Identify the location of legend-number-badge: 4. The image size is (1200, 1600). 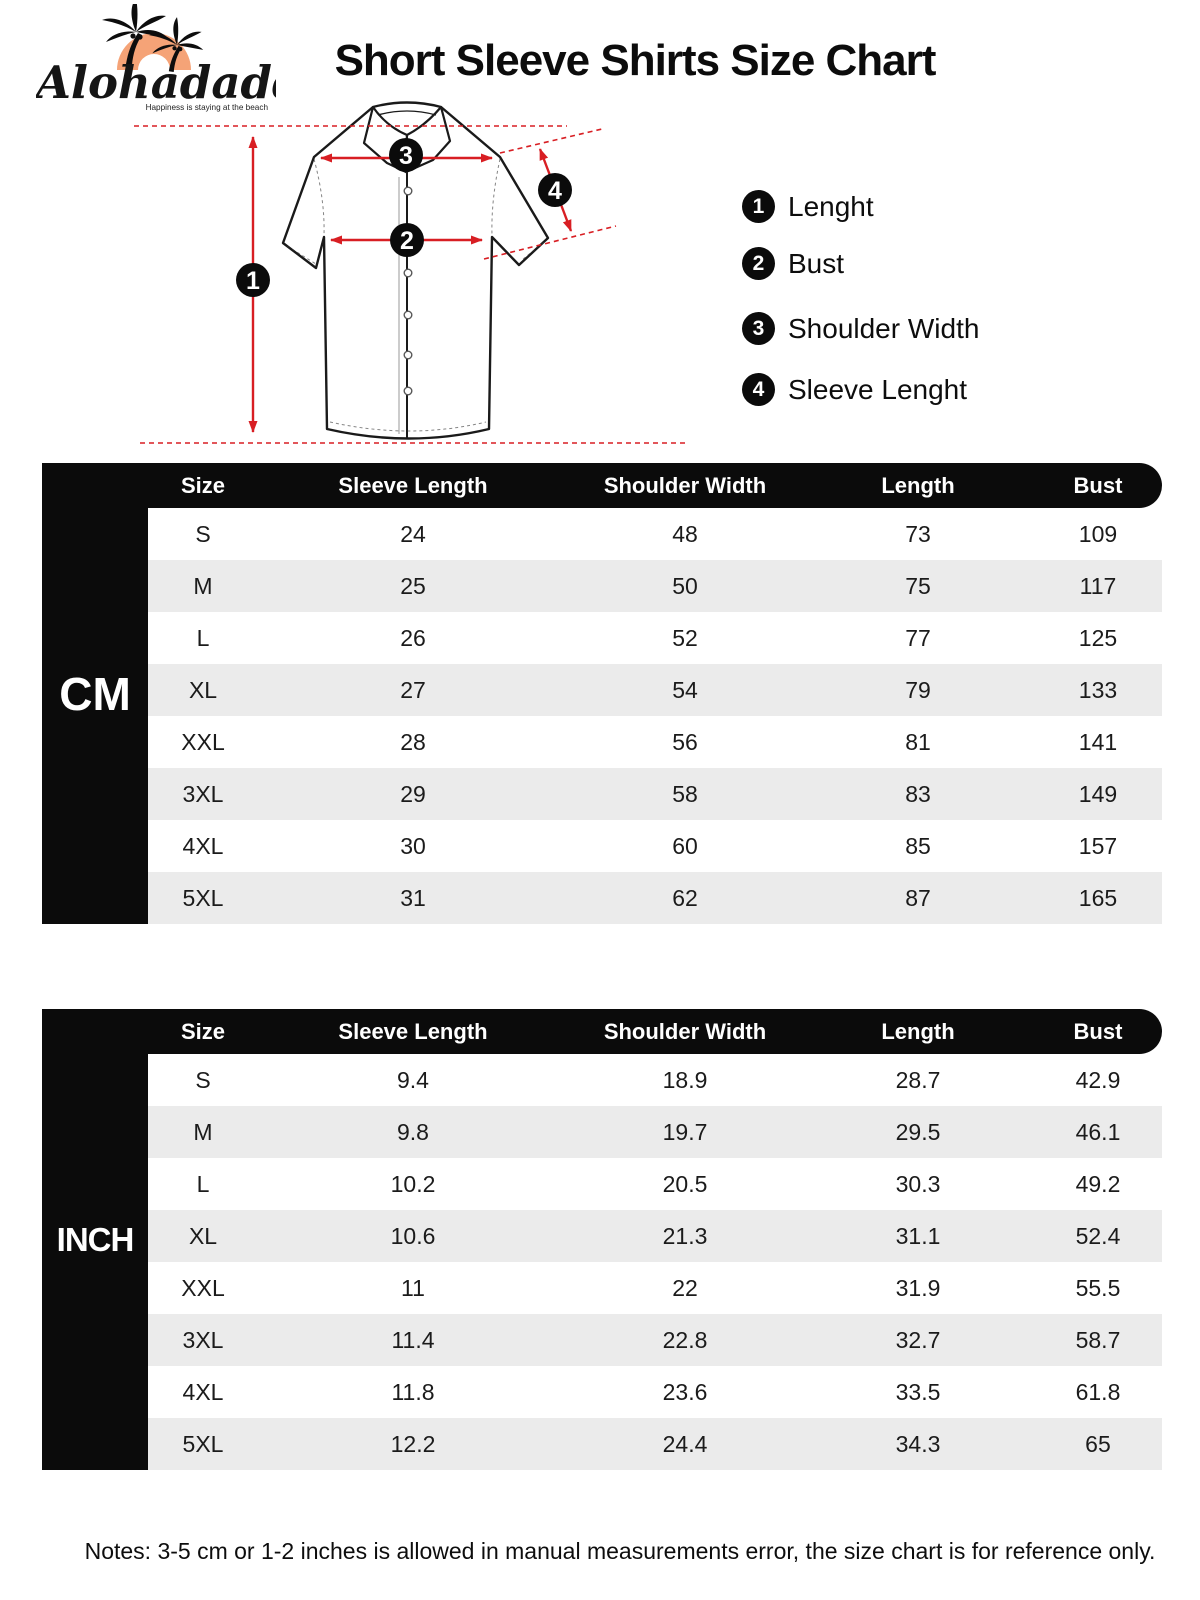
(758, 389).